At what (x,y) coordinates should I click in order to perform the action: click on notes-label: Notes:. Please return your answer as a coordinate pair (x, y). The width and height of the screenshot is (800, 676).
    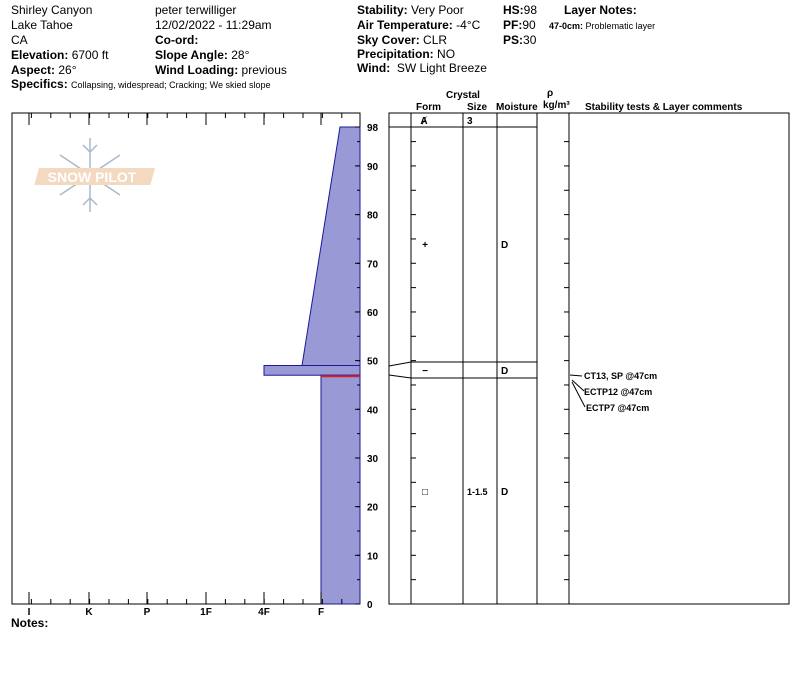
    Looking at the image, I should click on (30, 623).